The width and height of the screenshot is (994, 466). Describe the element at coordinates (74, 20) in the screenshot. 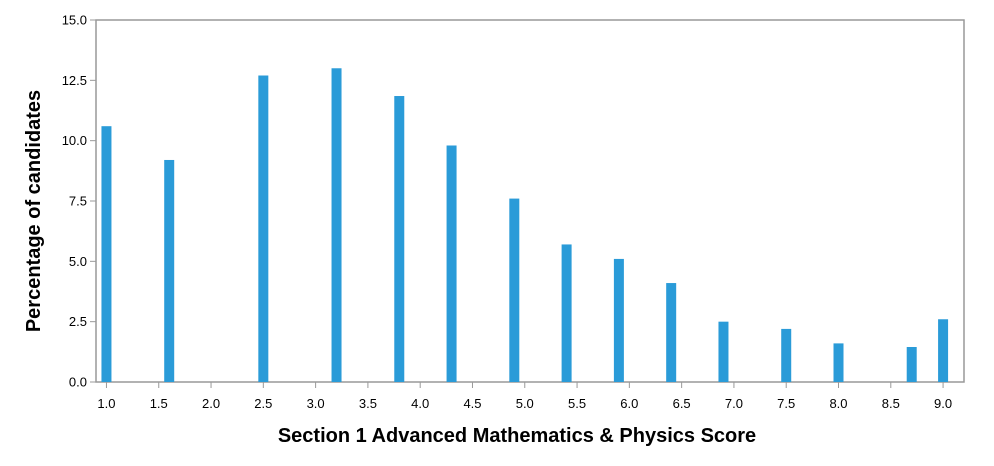

I see `y-tick-label: 15.0` at that location.